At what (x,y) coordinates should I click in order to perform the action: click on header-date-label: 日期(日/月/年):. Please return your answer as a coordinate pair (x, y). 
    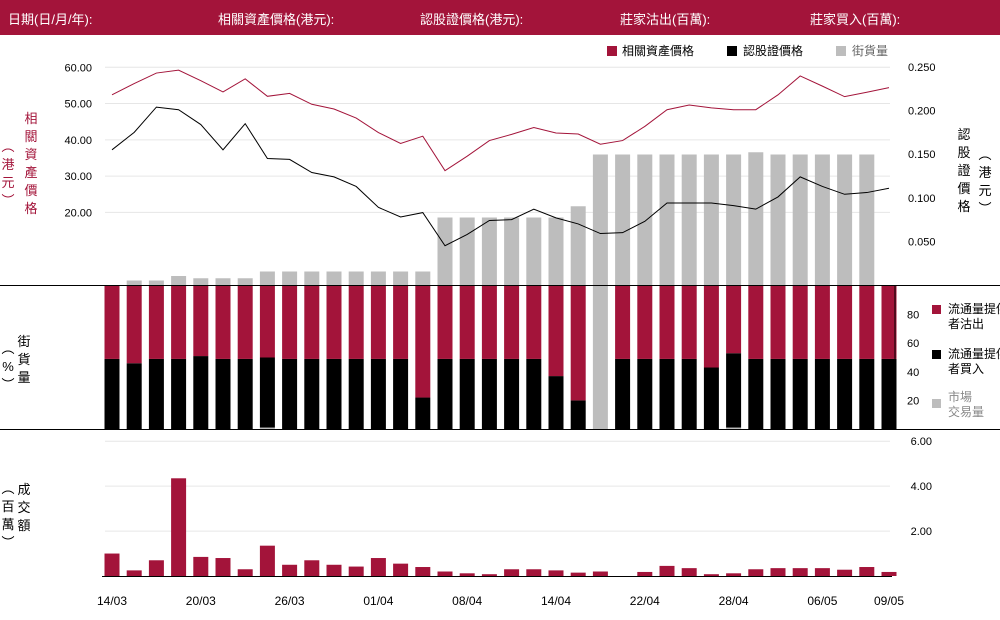
    Looking at the image, I should click on (50, 19).